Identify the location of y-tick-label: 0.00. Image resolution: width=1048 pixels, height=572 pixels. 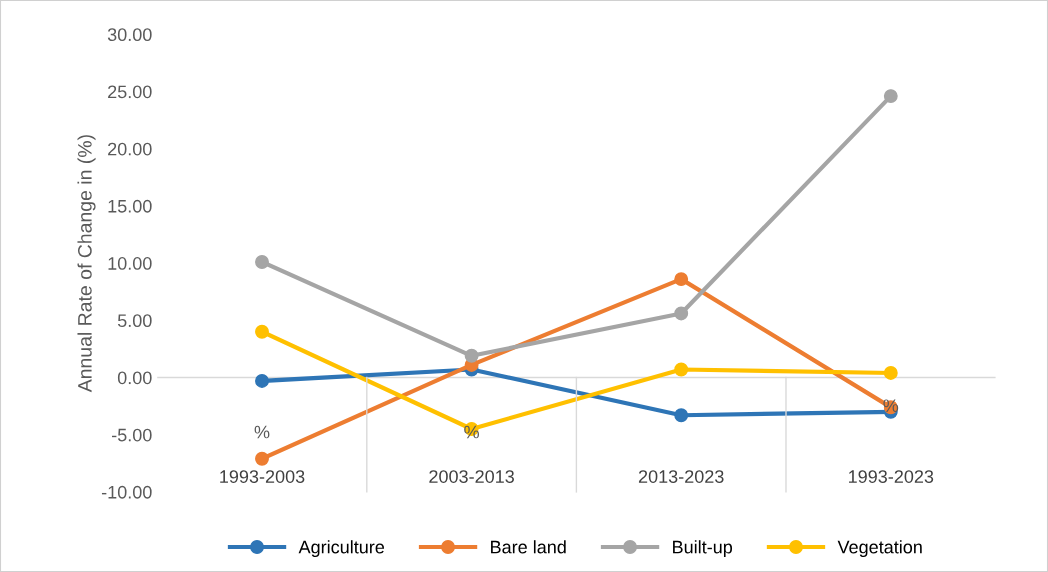
(134, 378).